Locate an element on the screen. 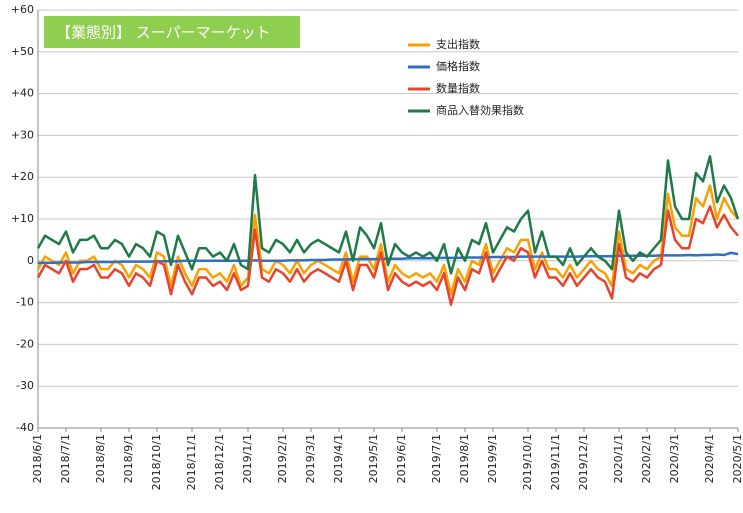  x-tick-label: 2019/1/1 is located at coordinates (247, 458).